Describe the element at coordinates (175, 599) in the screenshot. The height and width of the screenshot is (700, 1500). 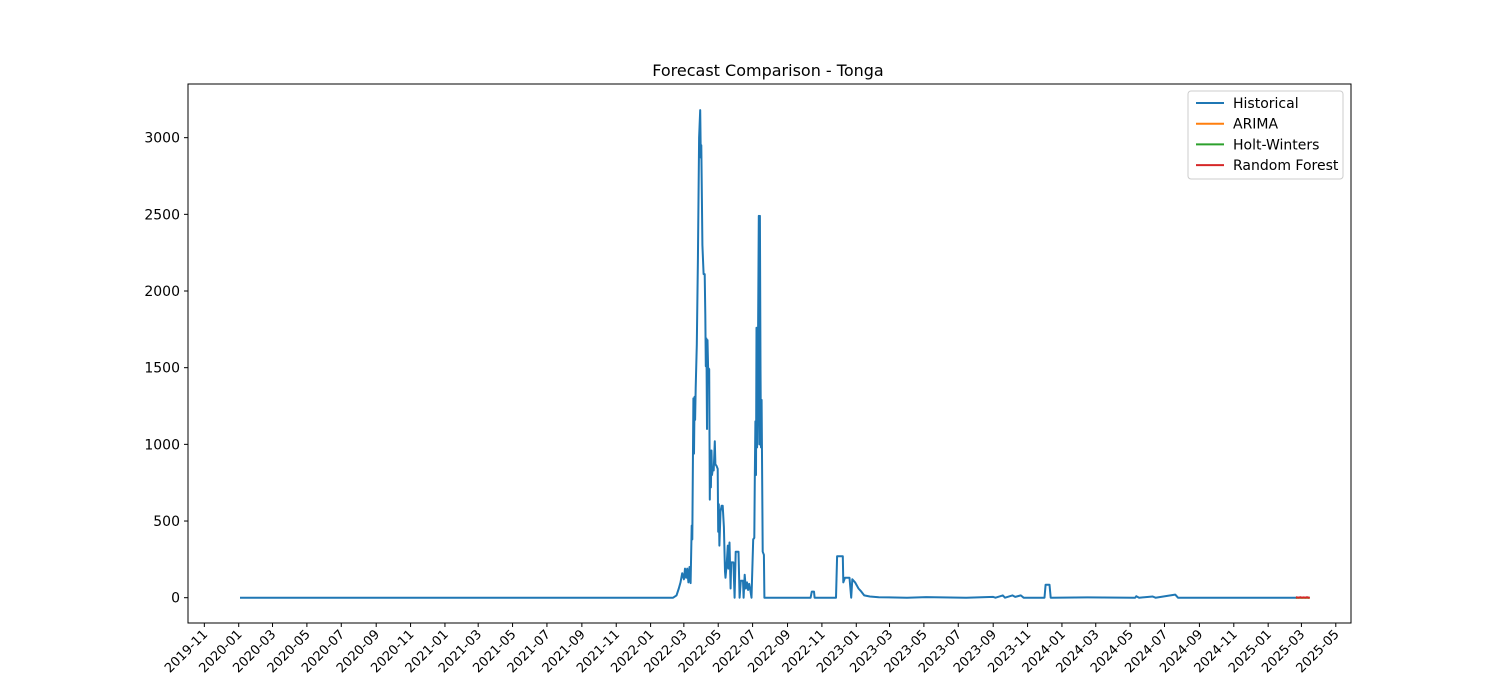
I see `y-tick-label: 0` at that location.